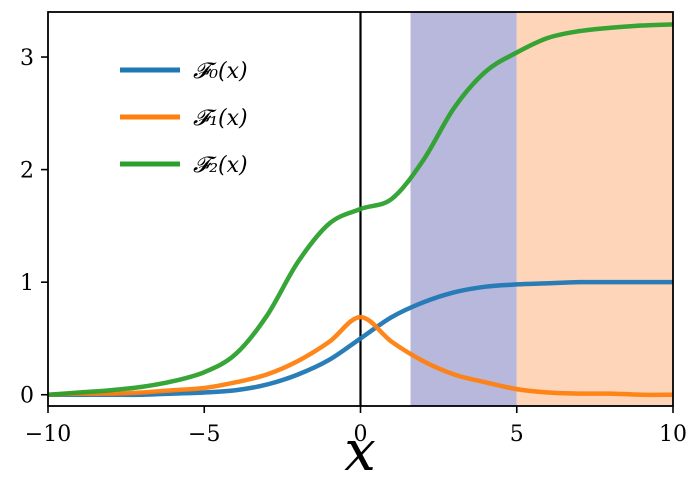 The width and height of the screenshot is (696, 499). What do you see at coordinates (220, 118) in the screenshot?
I see `legend-label-1: 𝓕₁(x)` at bounding box center [220, 118].